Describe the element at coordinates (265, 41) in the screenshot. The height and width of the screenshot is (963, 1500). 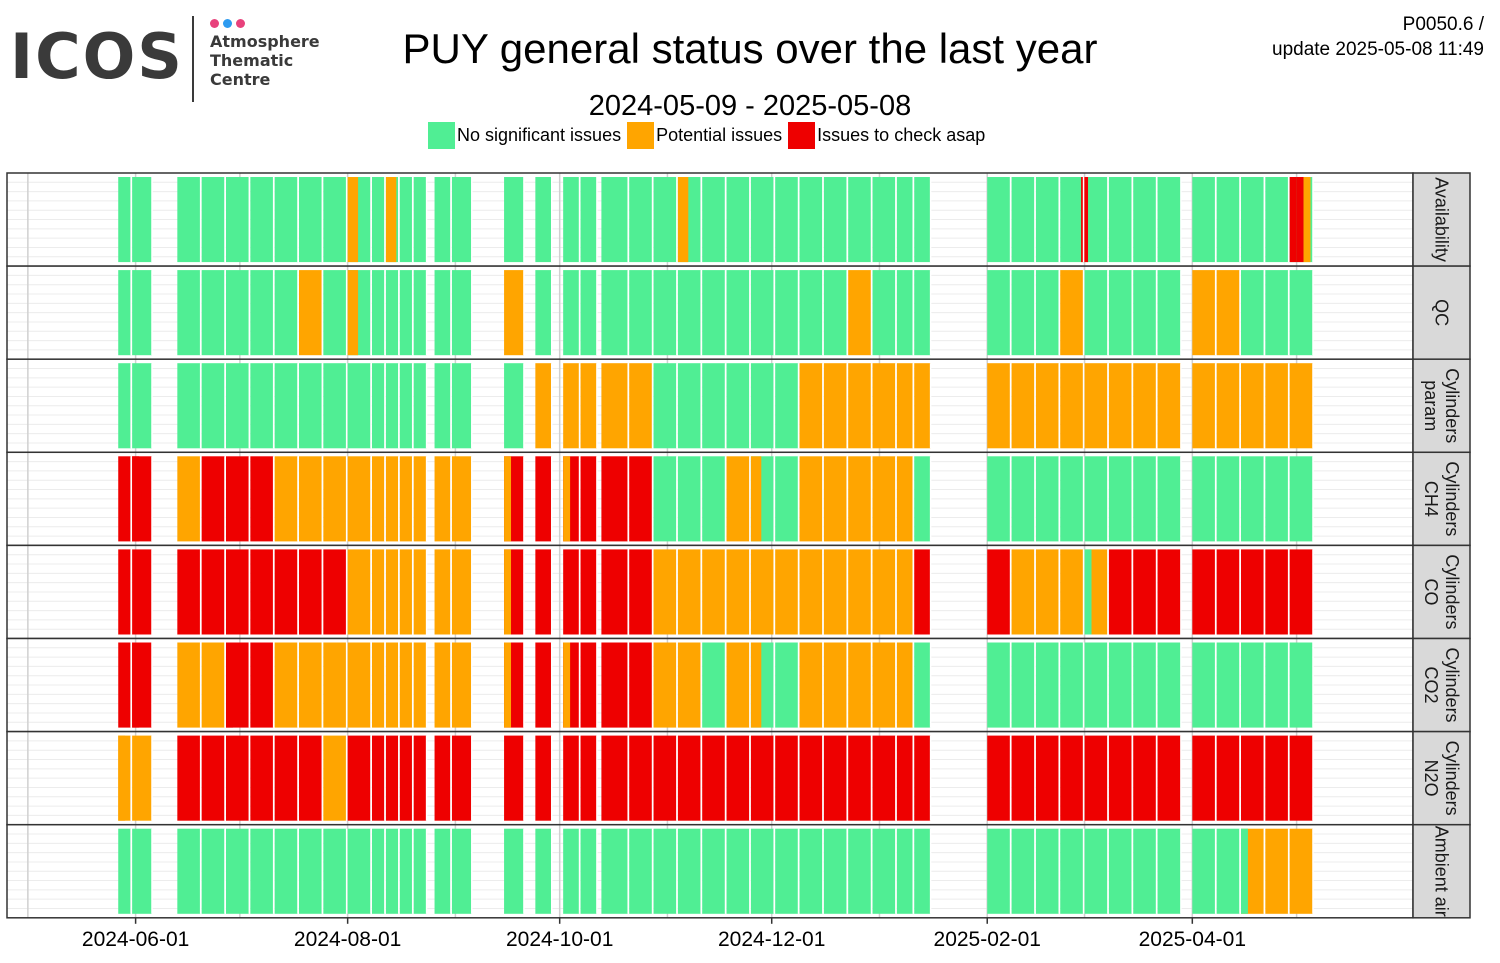
I see `logo-sub-line-1: Atmosphere` at that location.